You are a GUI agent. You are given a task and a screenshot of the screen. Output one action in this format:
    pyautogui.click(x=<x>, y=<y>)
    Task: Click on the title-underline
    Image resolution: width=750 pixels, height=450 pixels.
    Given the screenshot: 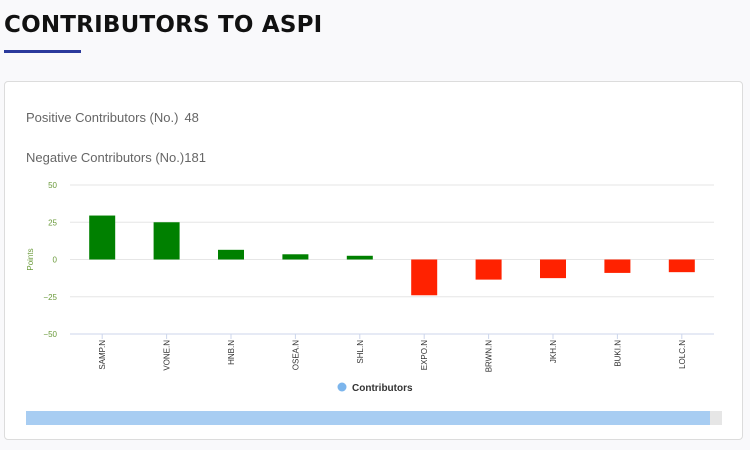 What is the action you would take?
    pyautogui.click(x=42, y=51)
    